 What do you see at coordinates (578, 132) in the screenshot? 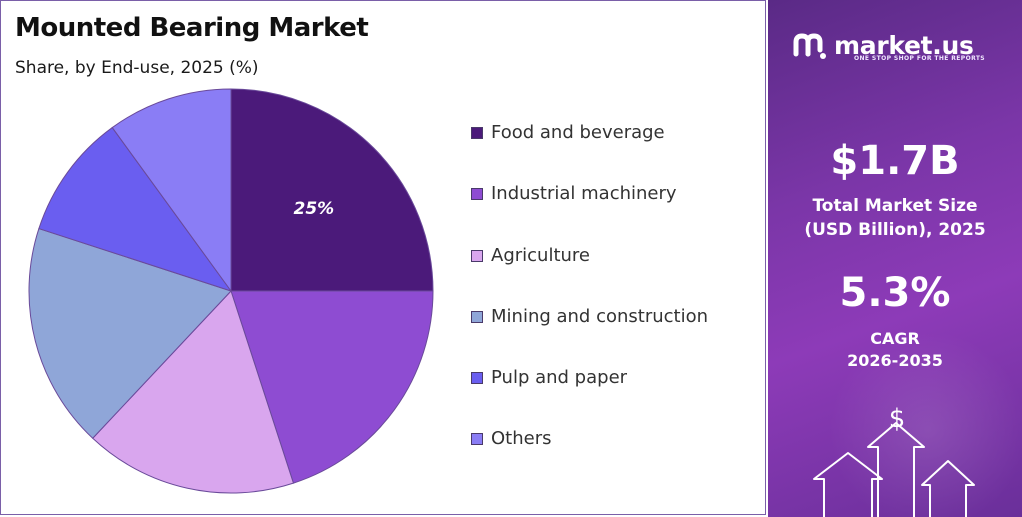
I see `legend-label: Food and beverage` at bounding box center [578, 132].